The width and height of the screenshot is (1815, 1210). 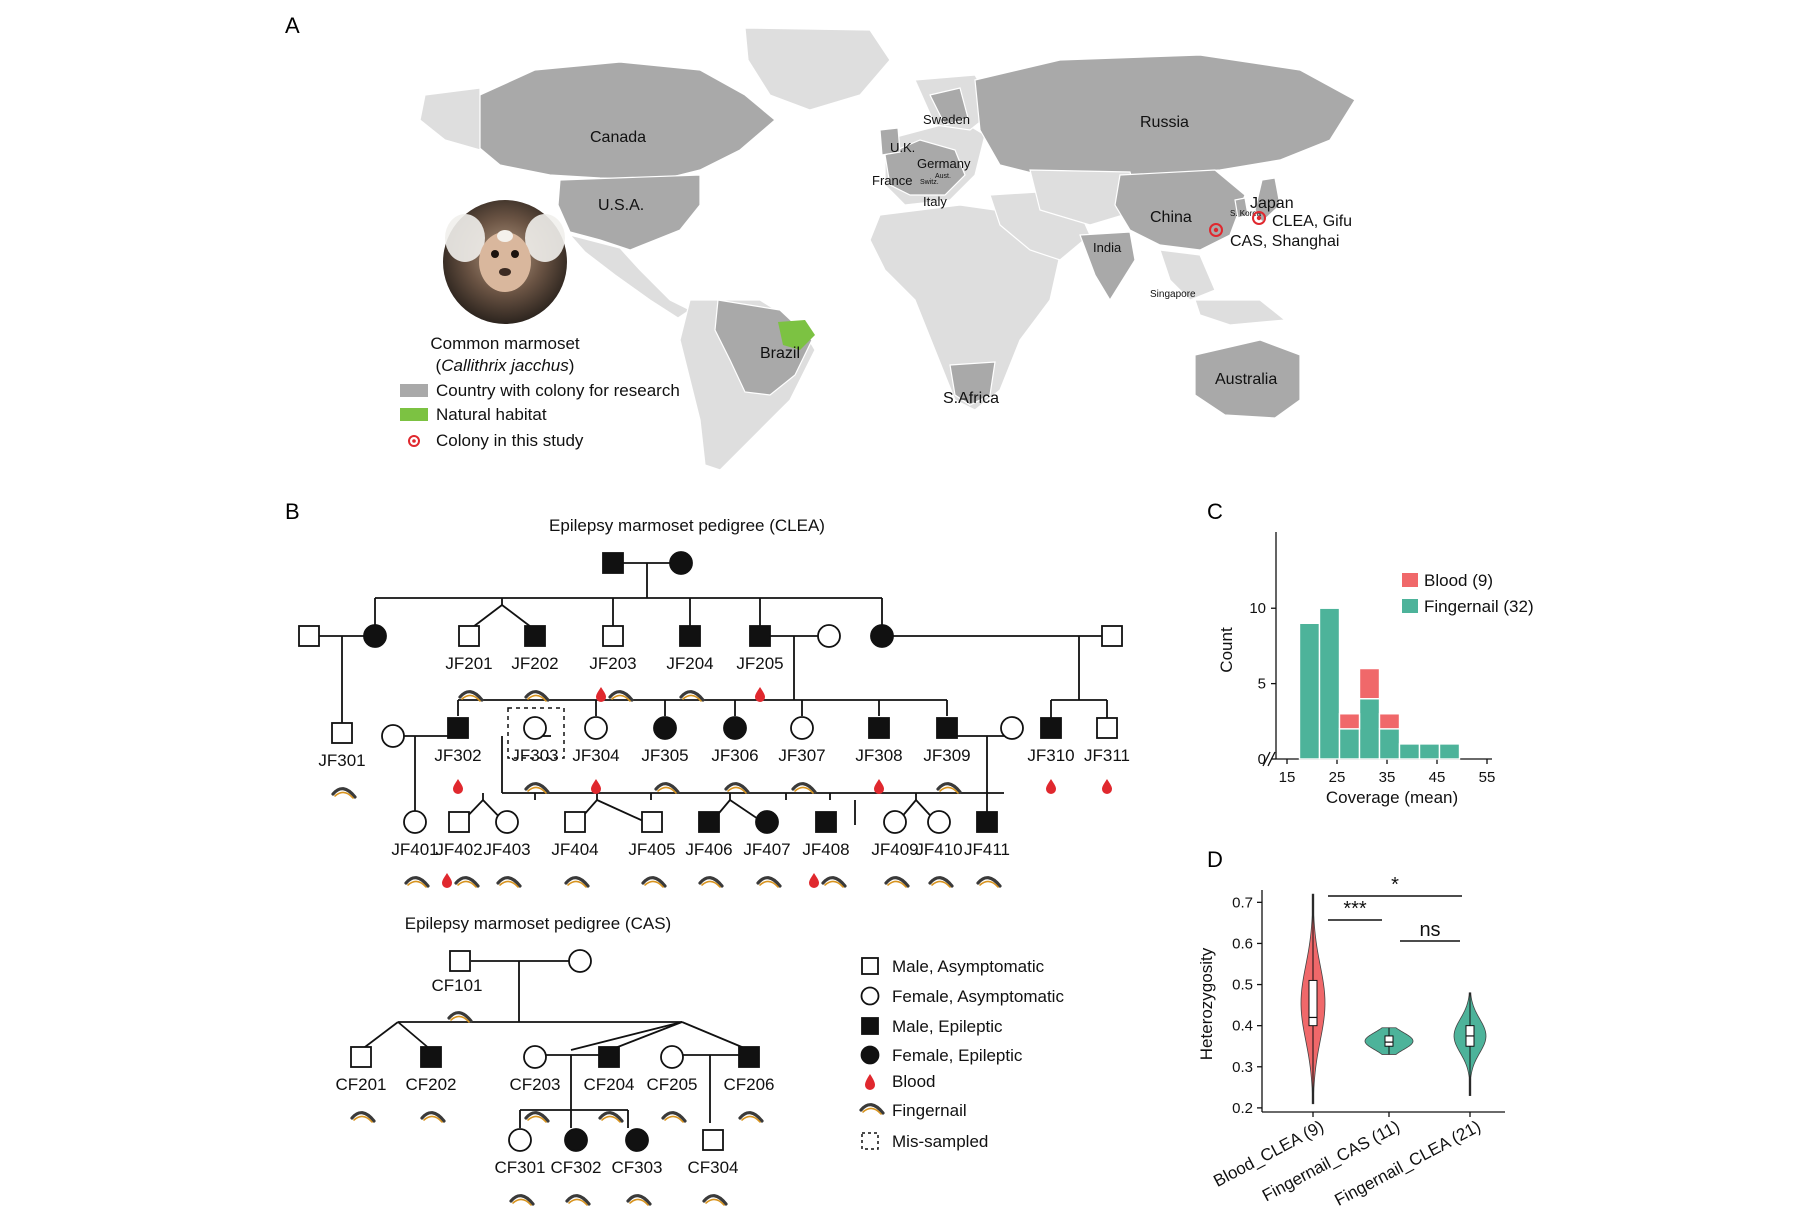 What do you see at coordinates (596, 728) in the screenshot?
I see `individual-JF304-female` at bounding box center [596, 728].